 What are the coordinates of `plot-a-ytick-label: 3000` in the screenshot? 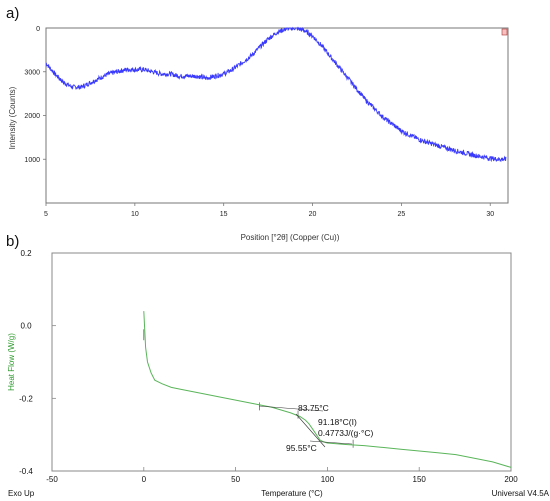 It's located at (32, 72).